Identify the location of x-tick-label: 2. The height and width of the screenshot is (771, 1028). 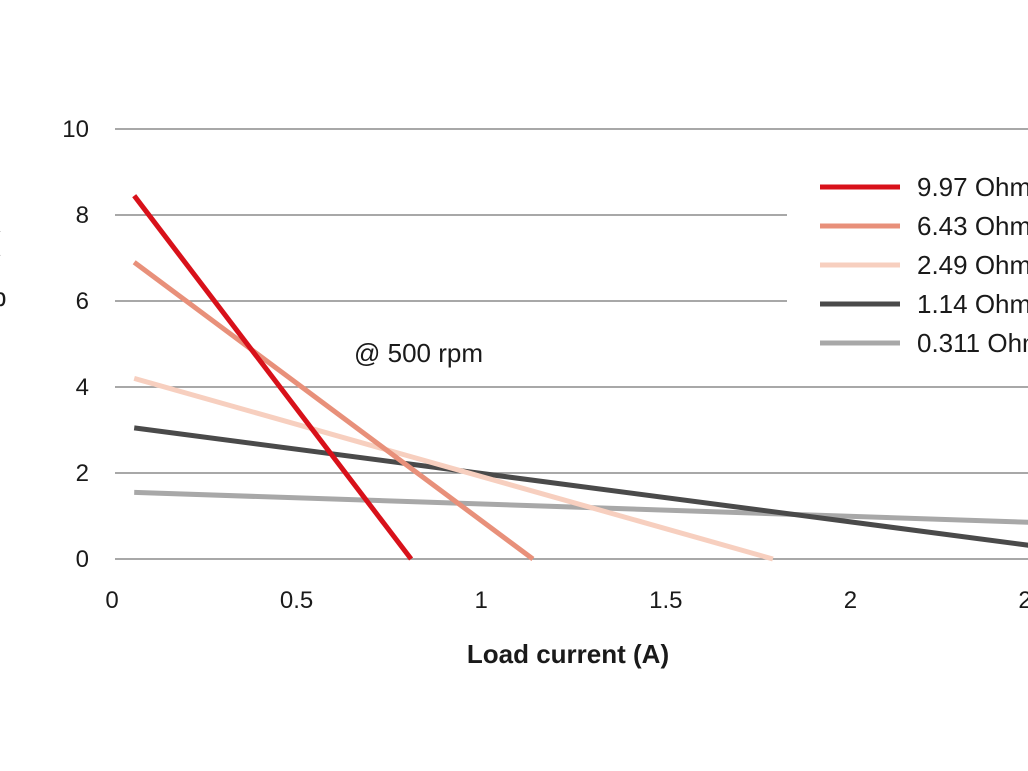
(850, 600).